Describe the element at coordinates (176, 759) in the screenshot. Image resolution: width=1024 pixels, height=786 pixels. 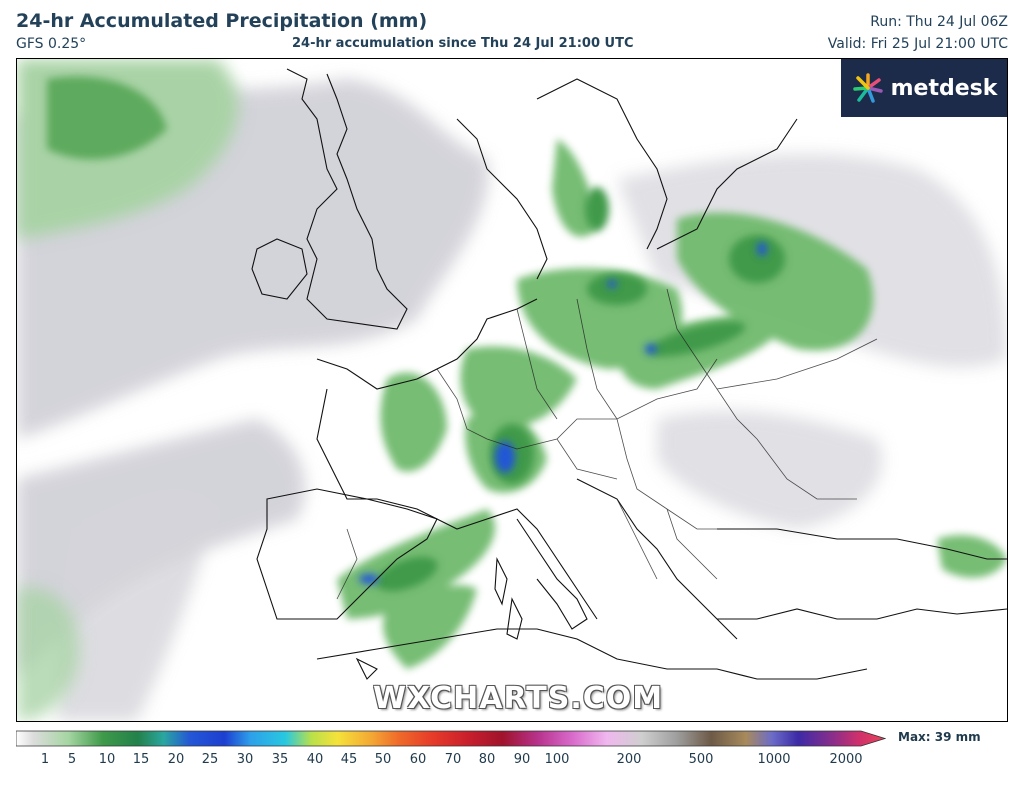
I see `legend-tick: 20` at that location.